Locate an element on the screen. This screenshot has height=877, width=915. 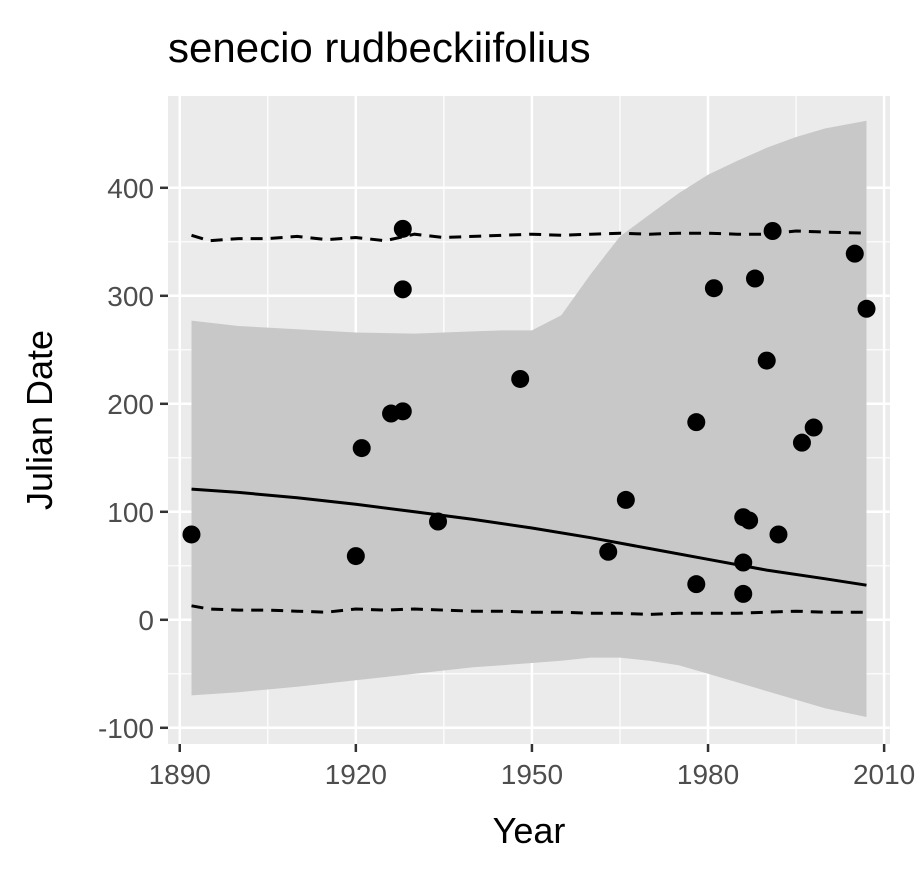
lower-dashed-line is located at coordinates (529, 610).